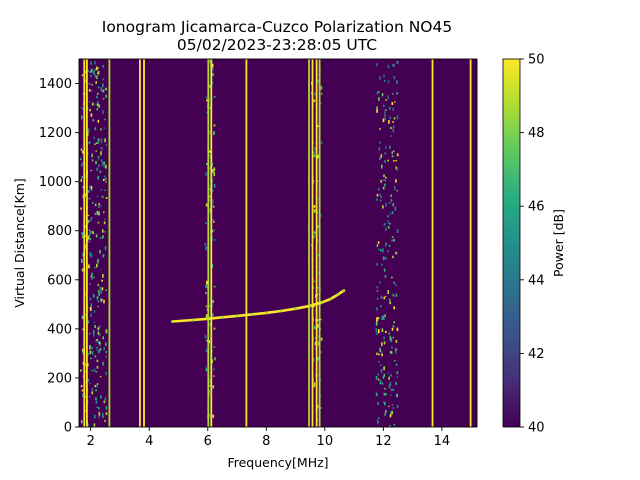 This screenshot has height=480, width=640. Describe the element at coordinates (59, 256) in the screenshot. I see `y-axis: 0 200 400 600 800 1000 1200 1400` at that location.